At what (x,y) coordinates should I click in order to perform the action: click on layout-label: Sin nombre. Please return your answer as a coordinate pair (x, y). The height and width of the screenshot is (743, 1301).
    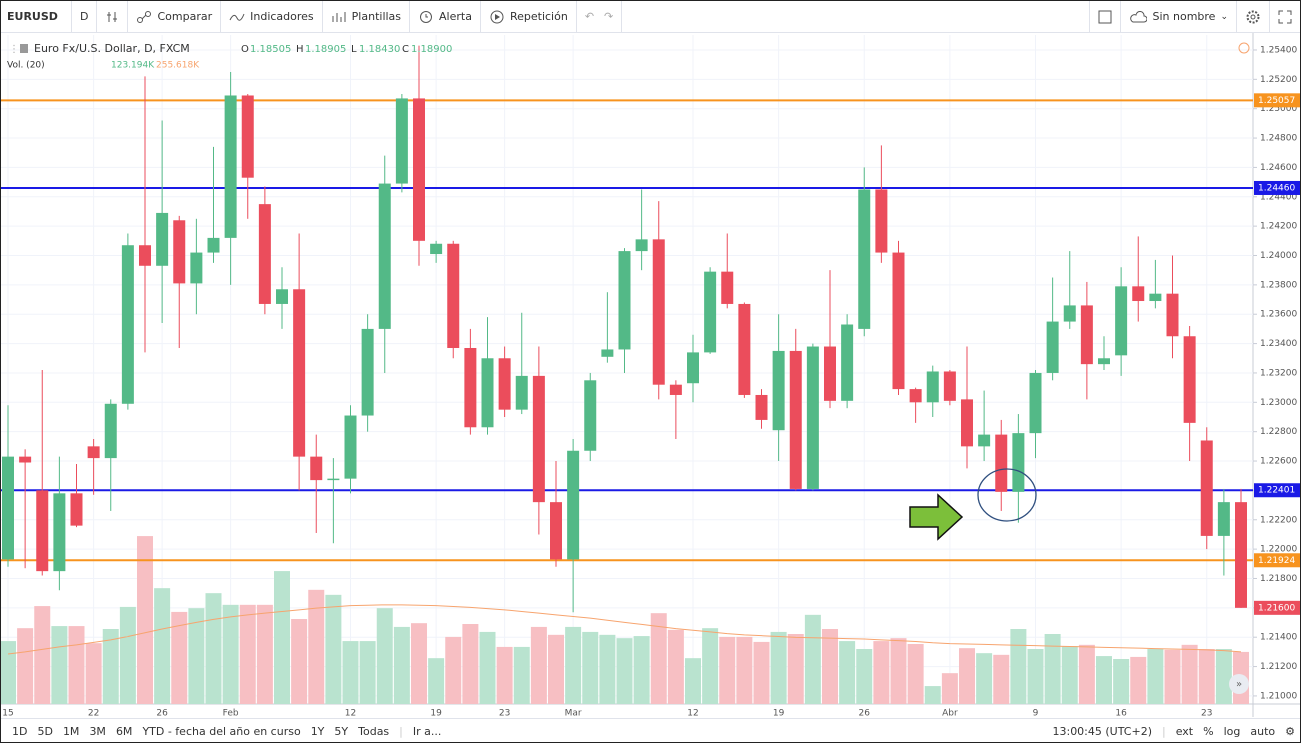
    Looking at the image, I should click on (1184, 16).